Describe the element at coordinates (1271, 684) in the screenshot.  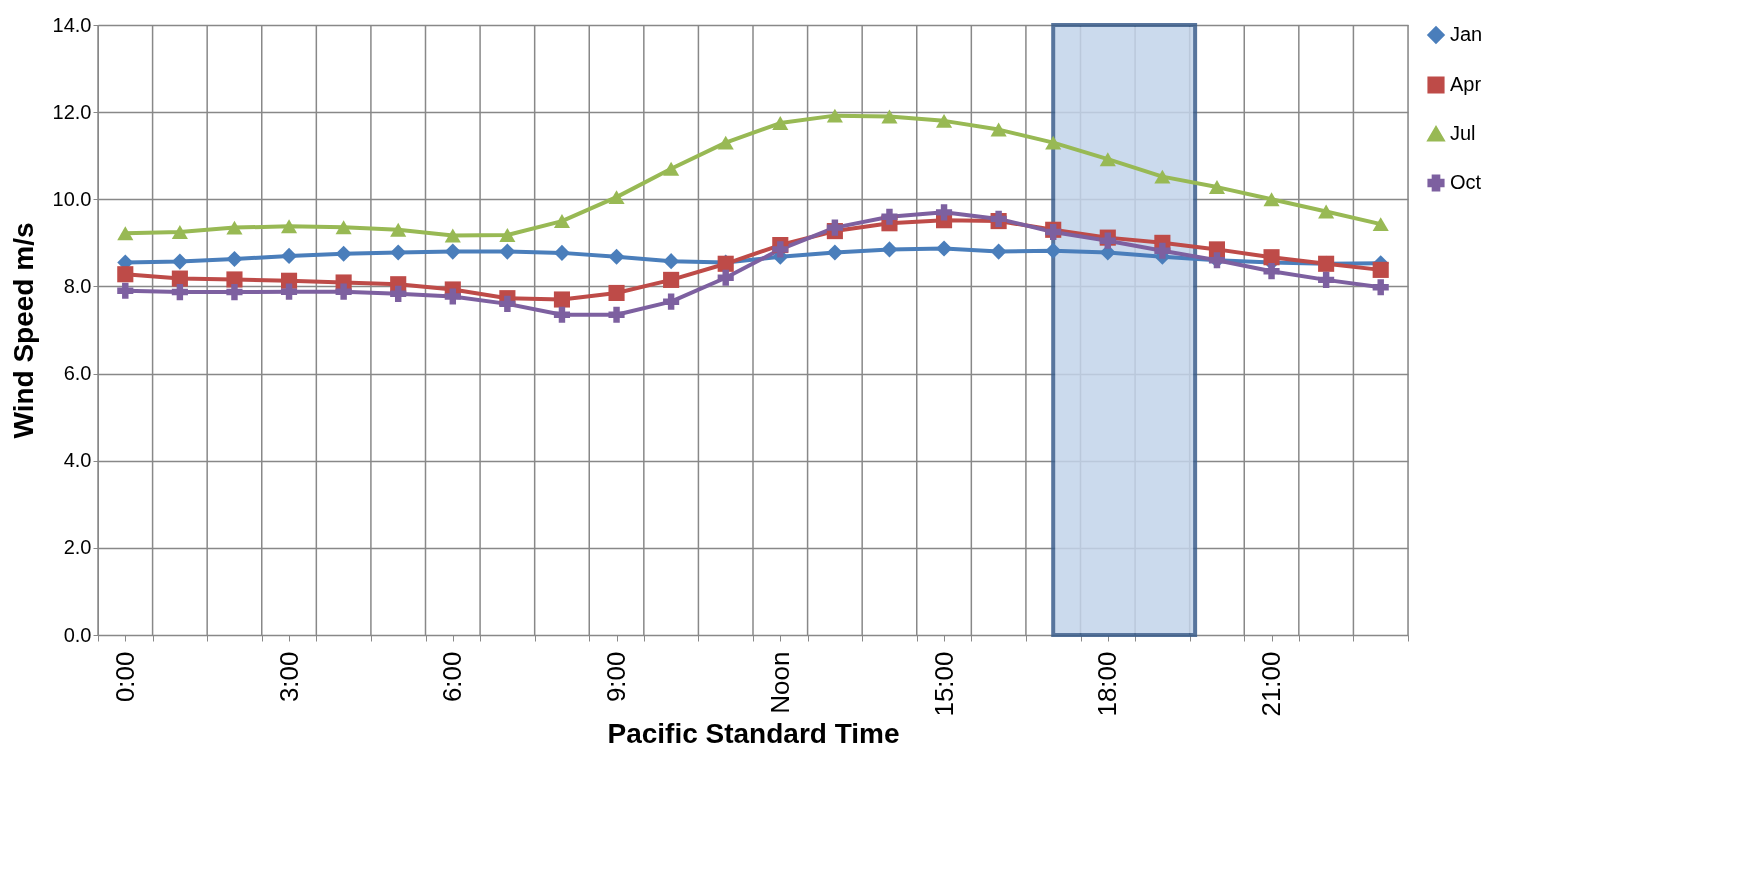
I see `x-tick-label: 21:00` at that location.